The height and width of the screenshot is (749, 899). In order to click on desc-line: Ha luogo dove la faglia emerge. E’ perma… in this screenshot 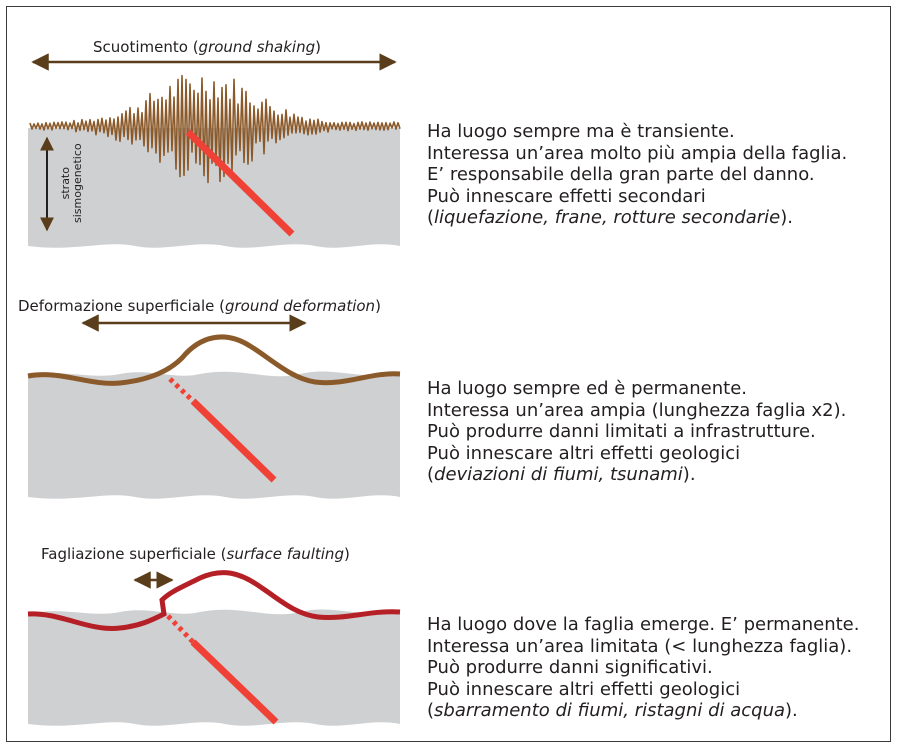, I will do `click(643, 624)`.